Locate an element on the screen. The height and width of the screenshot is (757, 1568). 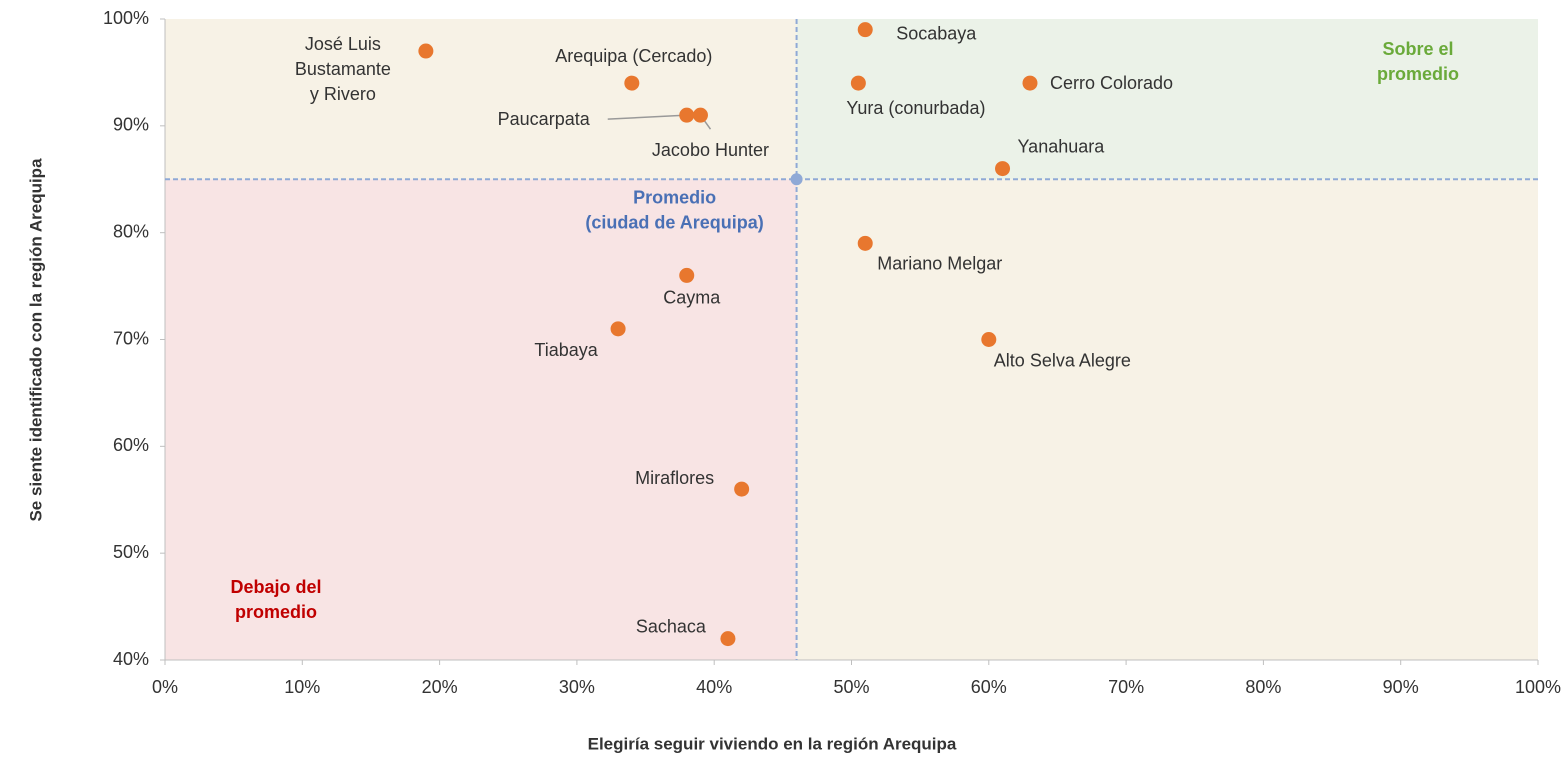
point-label-line: Cerro Colorado is located at coordinates (1111, 83).